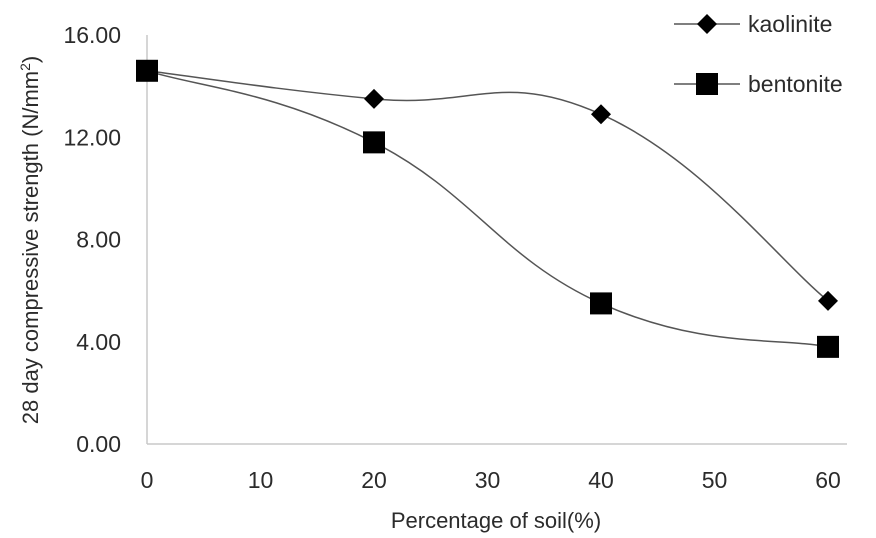 This screenshot has height=538, width=876. I want to click on y-axis-title-end: ), so click(30, 59).